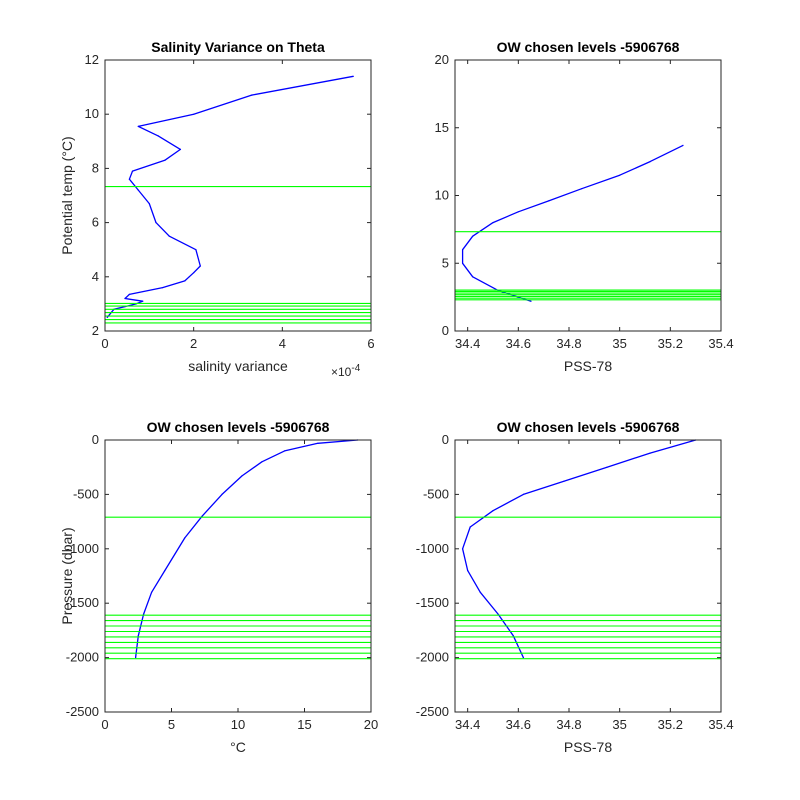 This screenshot has height=800, width=800. What do you see at coordinates (619, 724) in the screenshot?
I see `x-tick-label: 35` at bounding box center [619, 724].